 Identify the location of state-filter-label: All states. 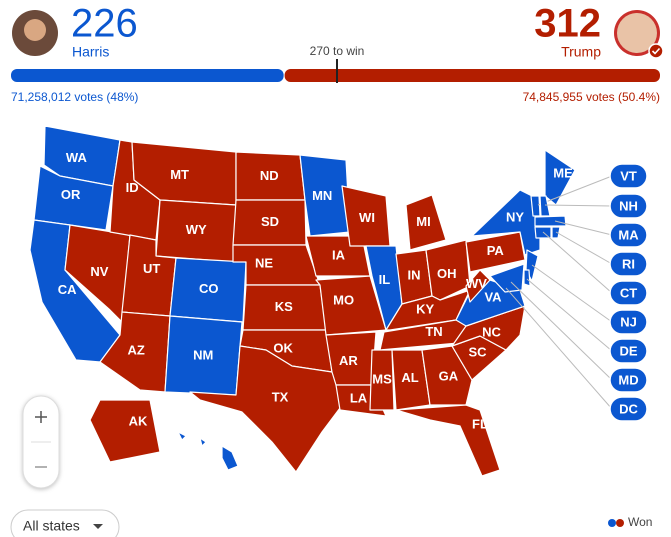
(51, 526).